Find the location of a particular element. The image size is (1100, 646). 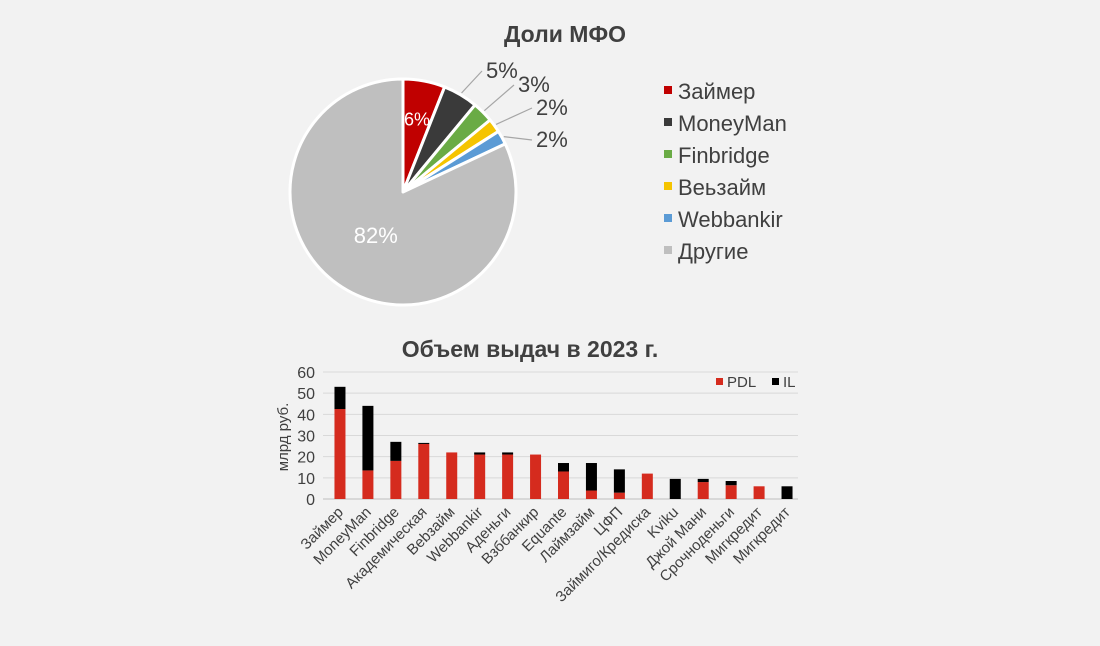

pie-chart is located at coordinates (403, 192).